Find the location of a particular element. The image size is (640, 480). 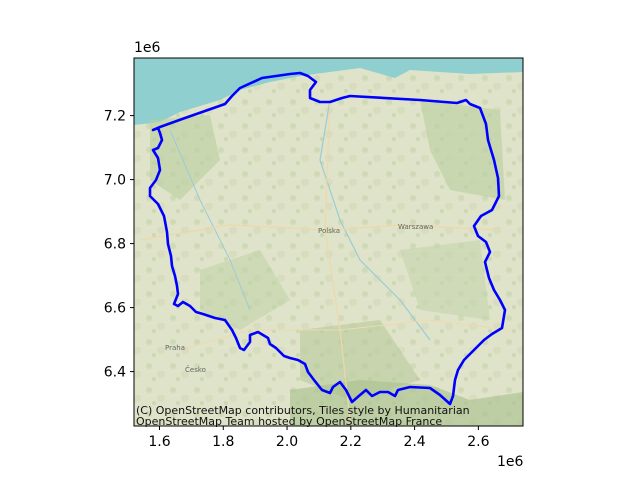

country-south-label: Česko is located at coordinates (195, 369).